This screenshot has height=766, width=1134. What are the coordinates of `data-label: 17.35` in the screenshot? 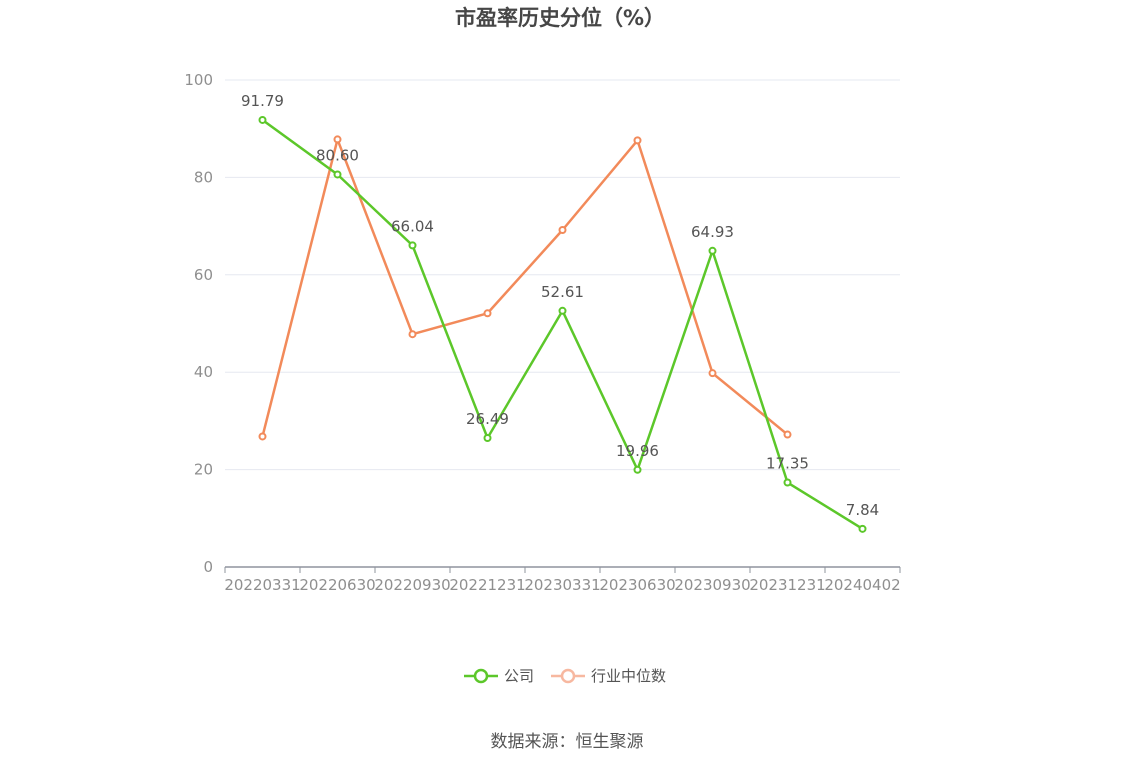 It's located at (787, 464).